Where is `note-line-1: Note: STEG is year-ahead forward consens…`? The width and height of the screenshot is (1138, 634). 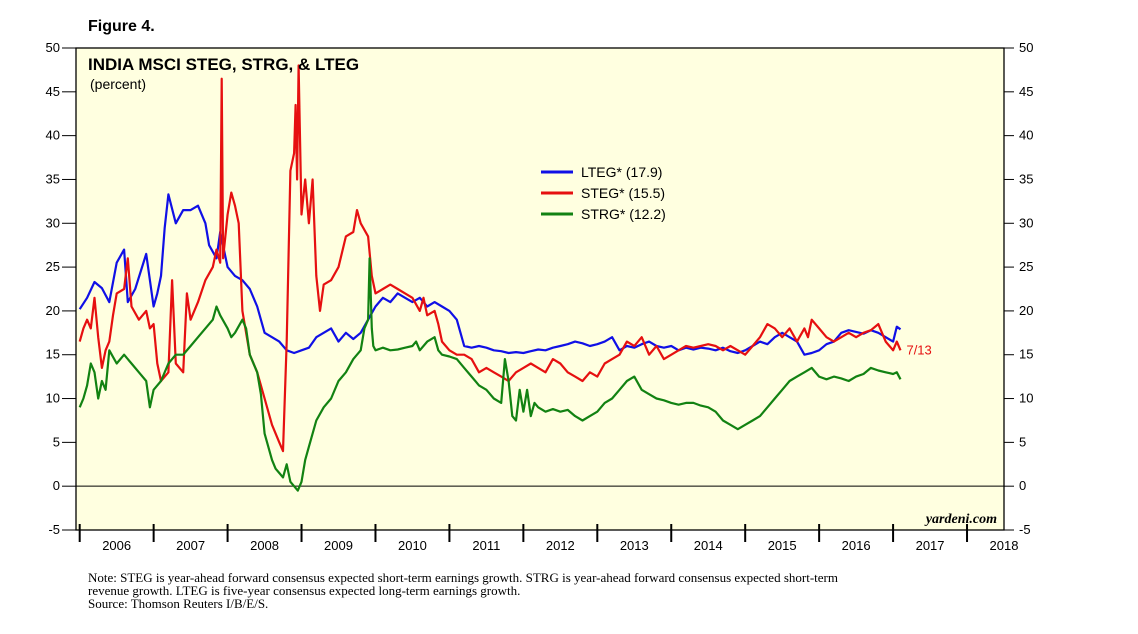 note-line-1: Note: STEG is year-ahead forward consens… is located at coordinates (463, 577).